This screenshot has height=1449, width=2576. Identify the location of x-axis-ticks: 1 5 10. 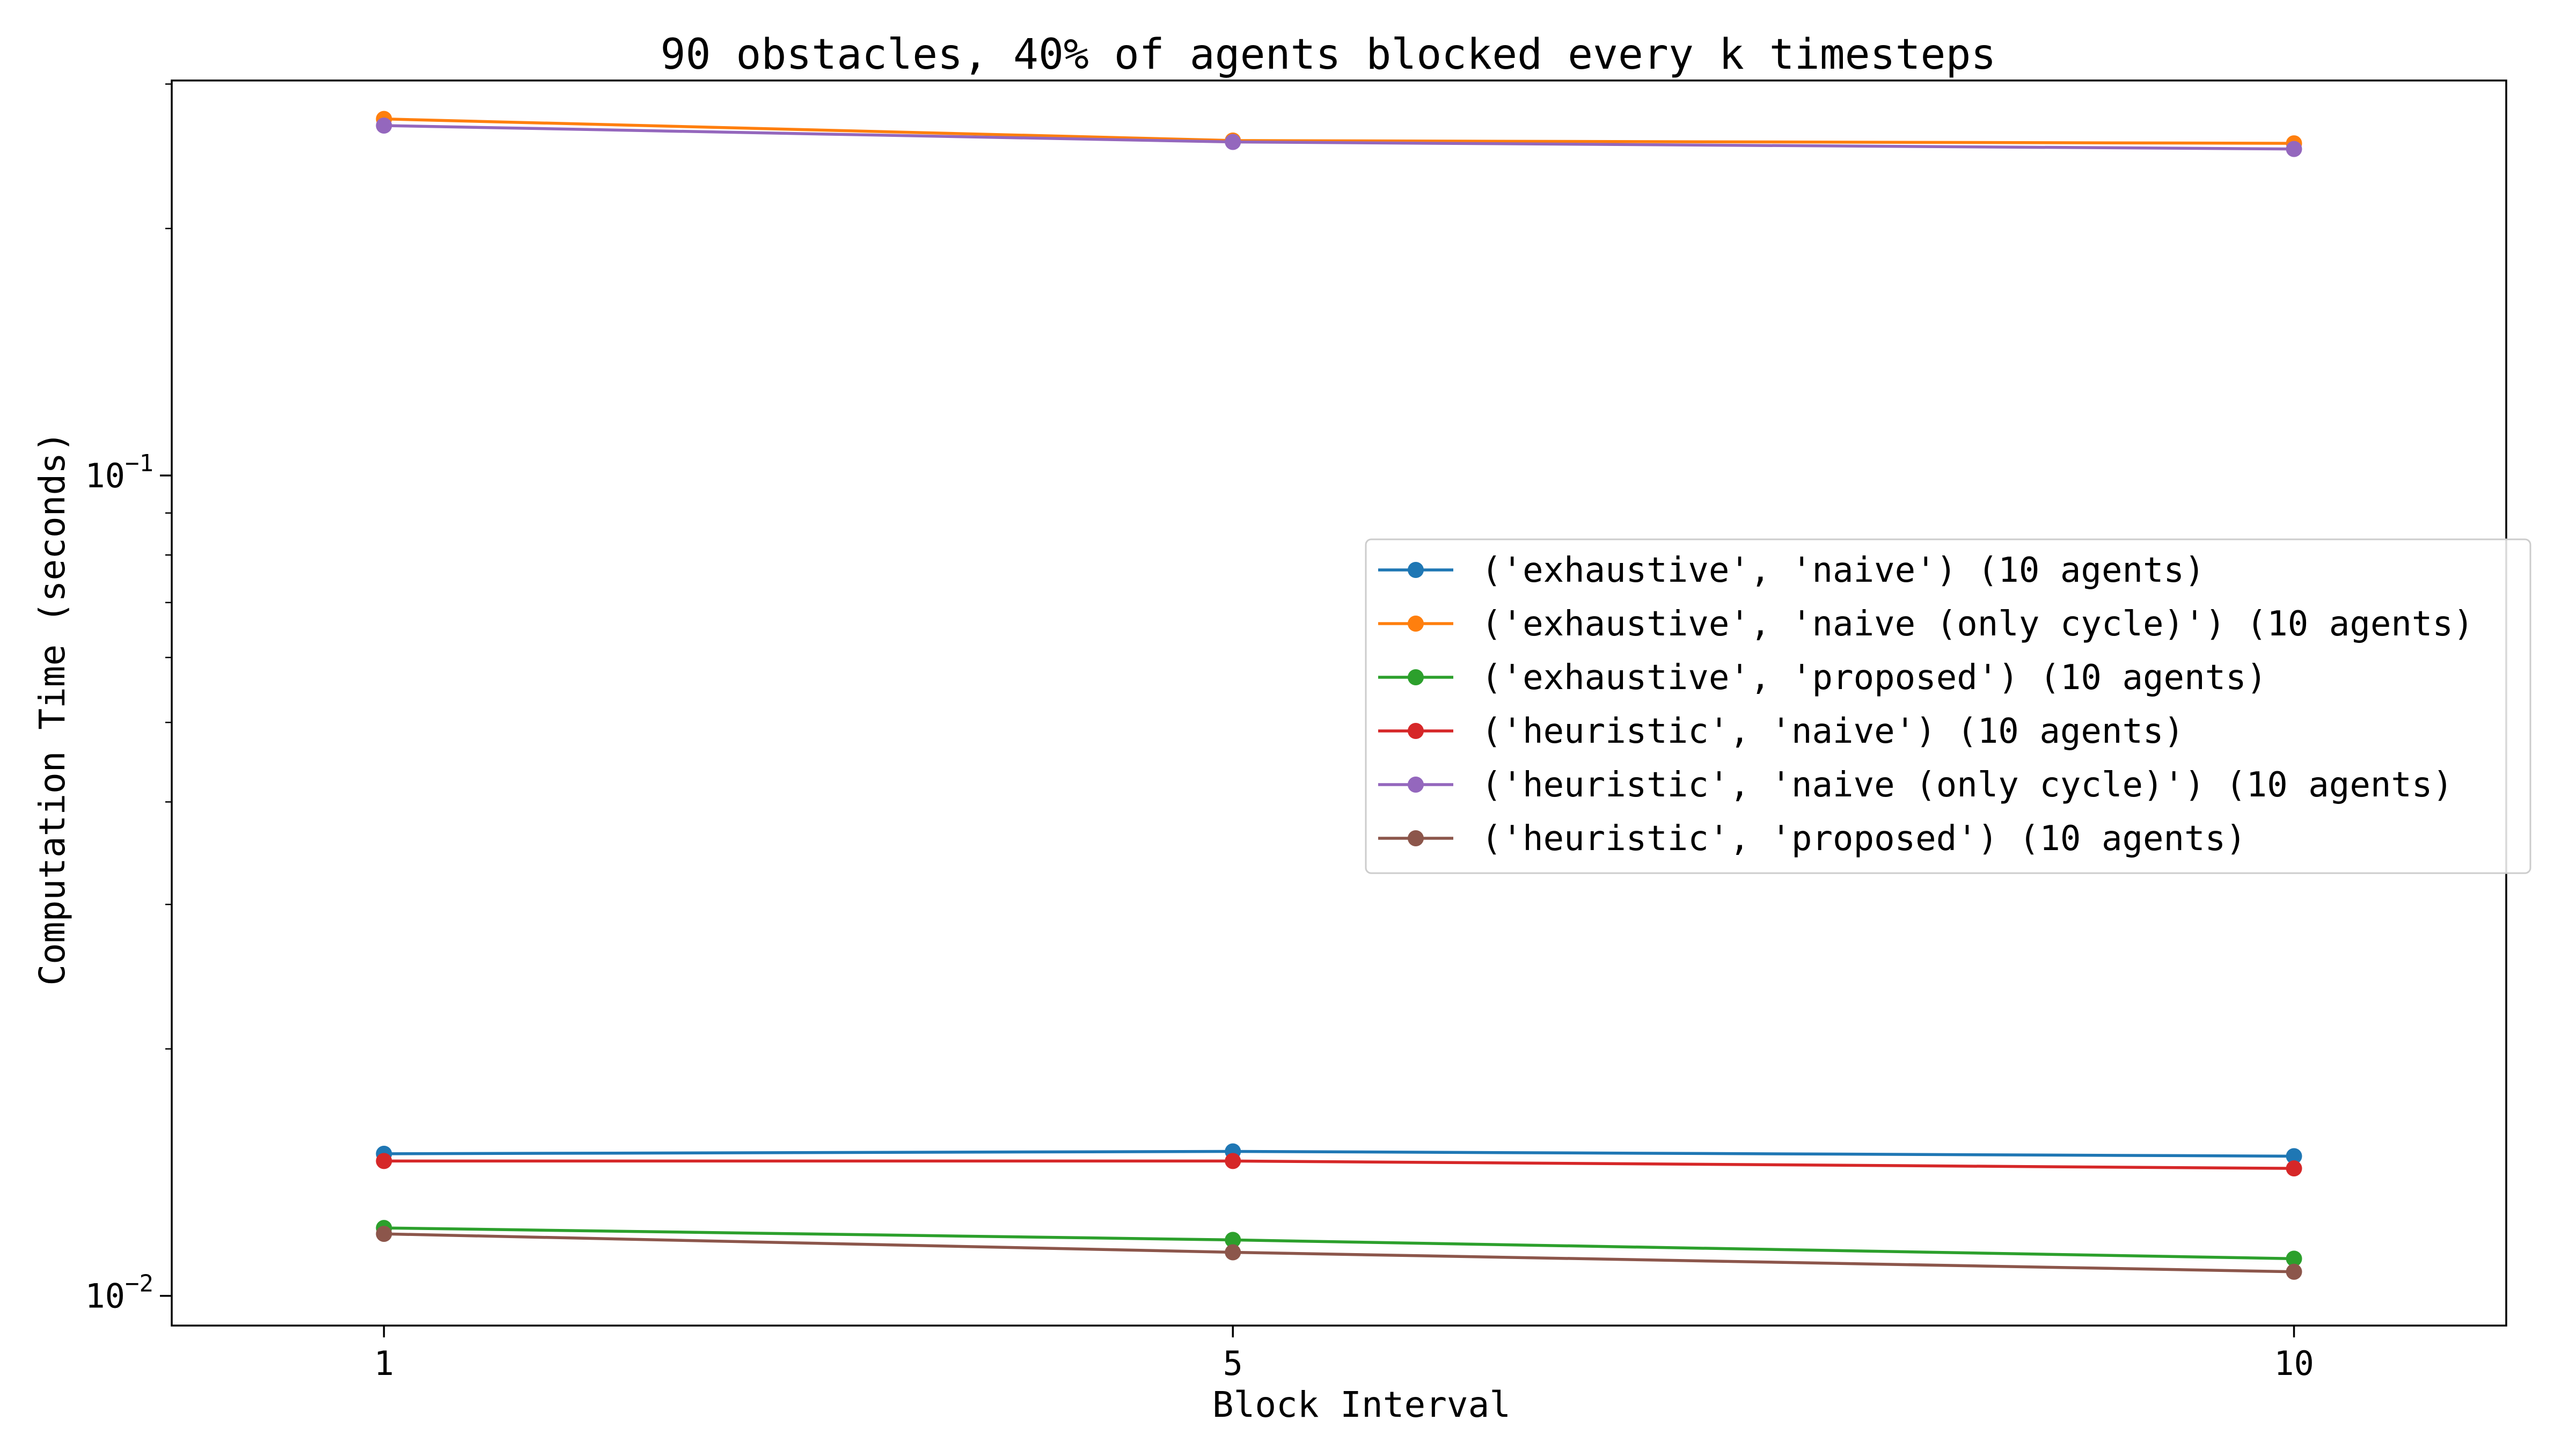
(1344, 1354).